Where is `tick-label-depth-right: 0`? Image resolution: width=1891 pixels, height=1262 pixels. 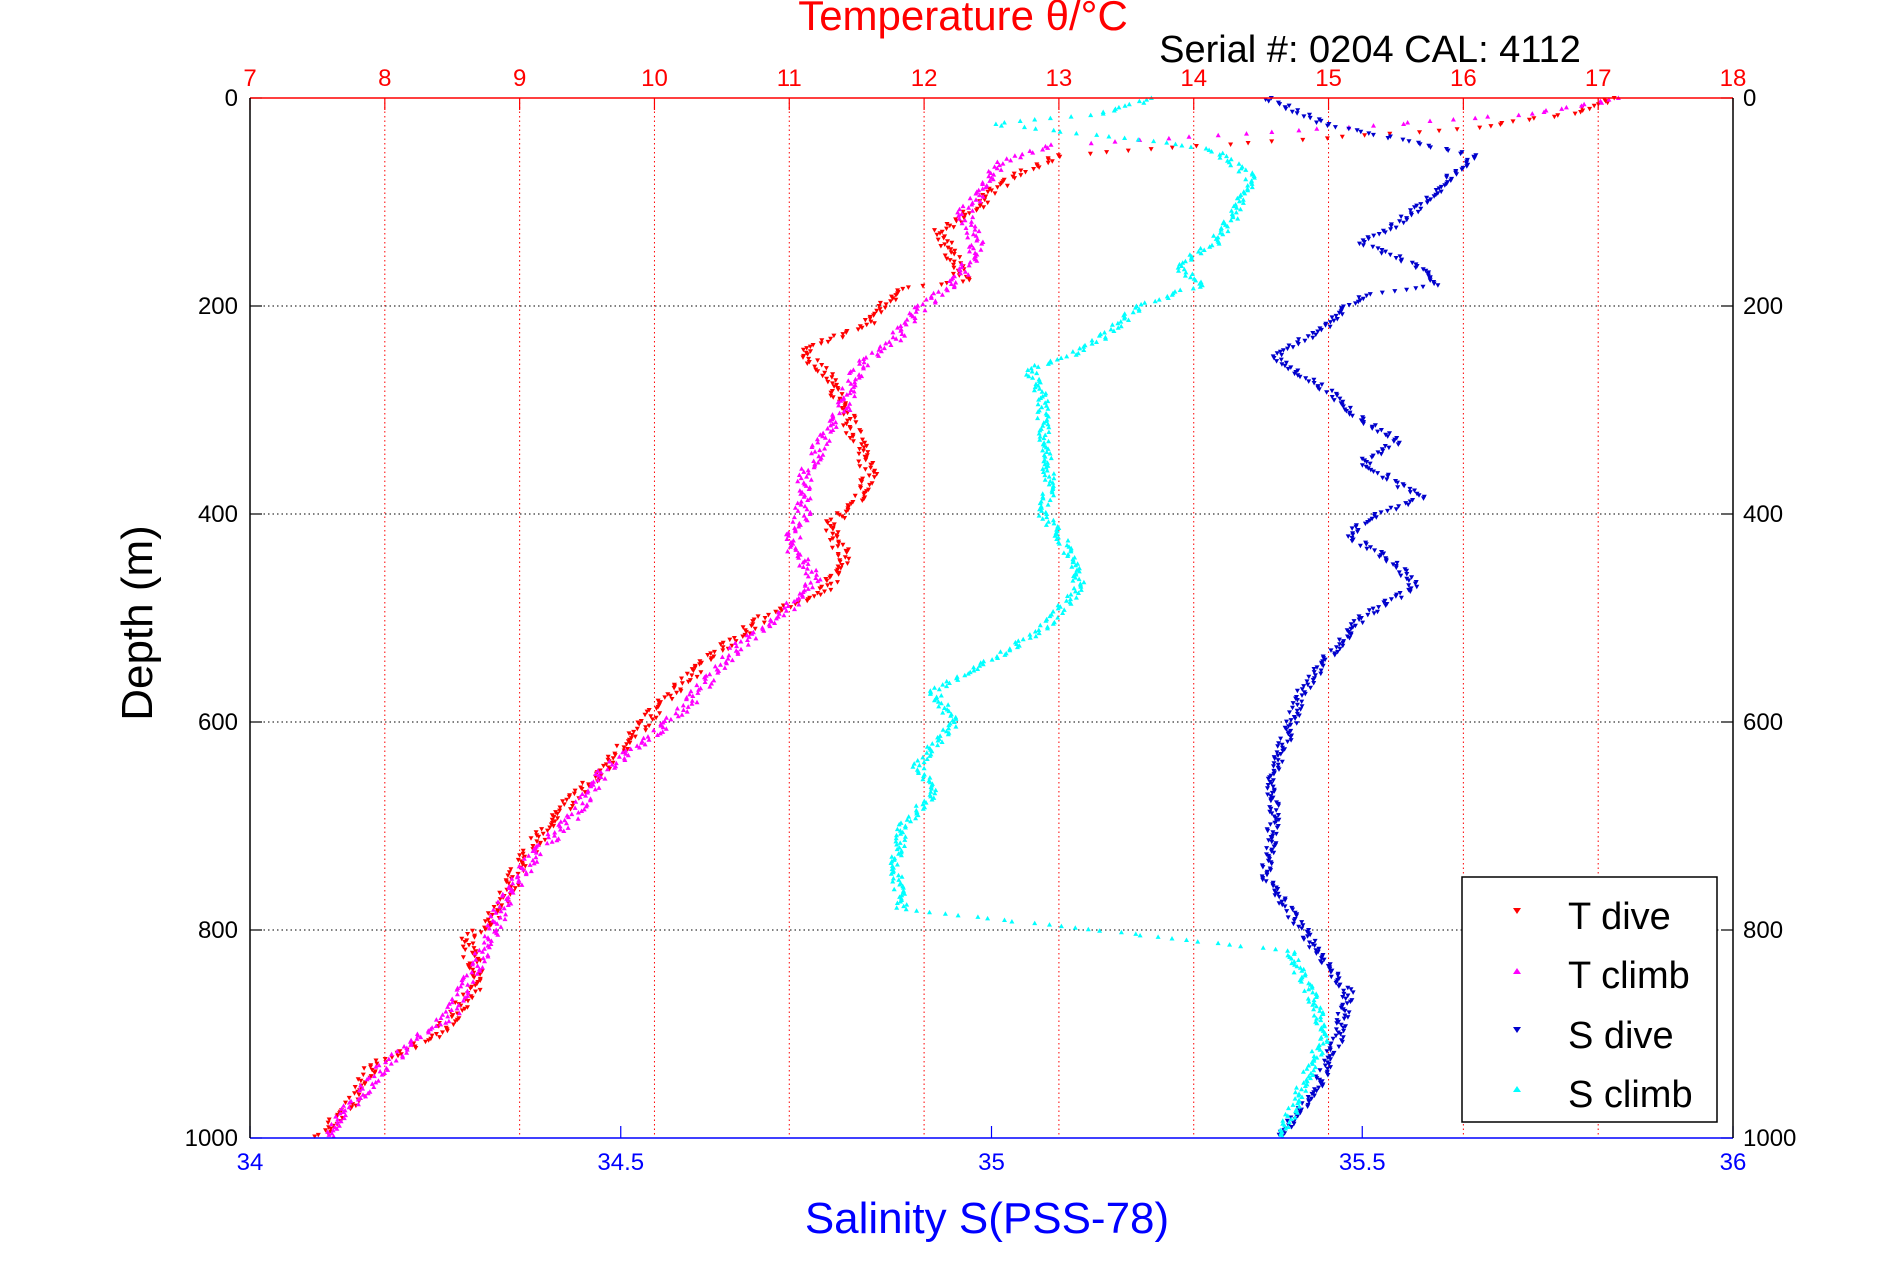 tick-label-depth-right: 0 is located at coordinates (1749, 98).